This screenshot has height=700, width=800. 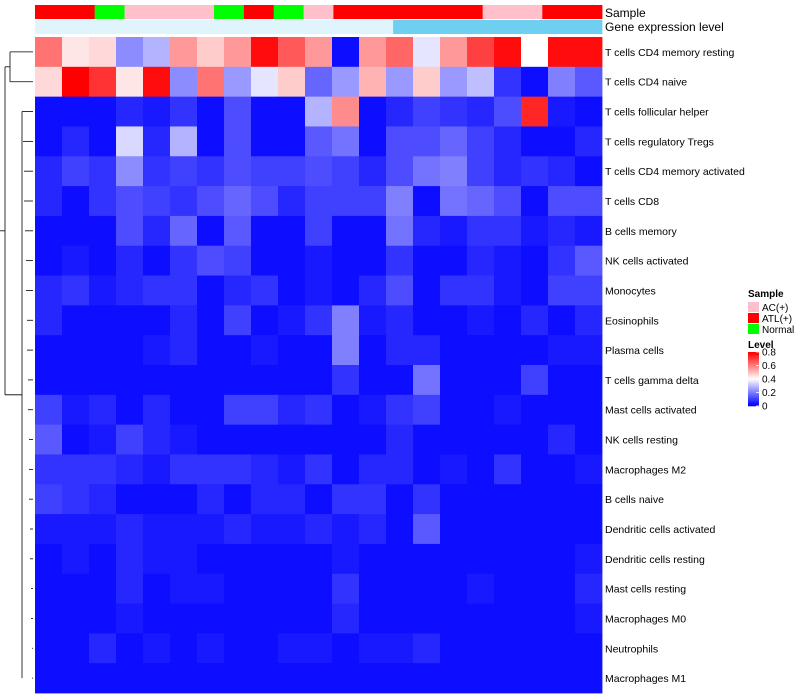 What do you see at coordinates (625, 13) in the screenshot?
I see `sample-annotation-title: Sample` at bounding box center [625, 13].